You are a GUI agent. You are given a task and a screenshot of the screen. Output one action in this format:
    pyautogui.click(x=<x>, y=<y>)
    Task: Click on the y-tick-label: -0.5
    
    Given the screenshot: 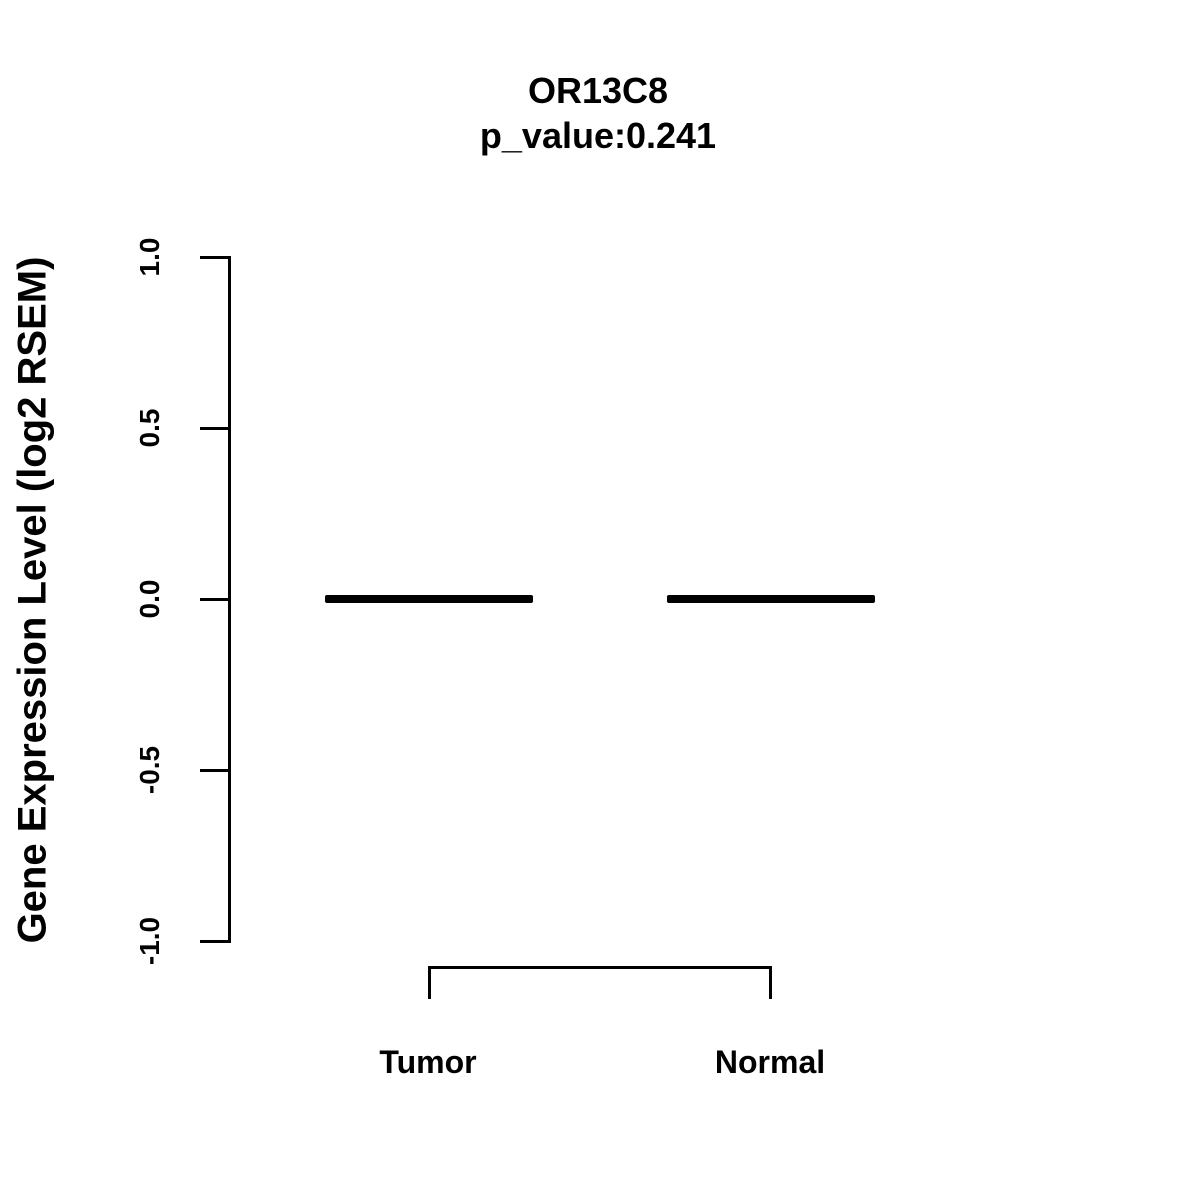 What is the action you would take?
    pyautogui.click(x=149, y=770)
    